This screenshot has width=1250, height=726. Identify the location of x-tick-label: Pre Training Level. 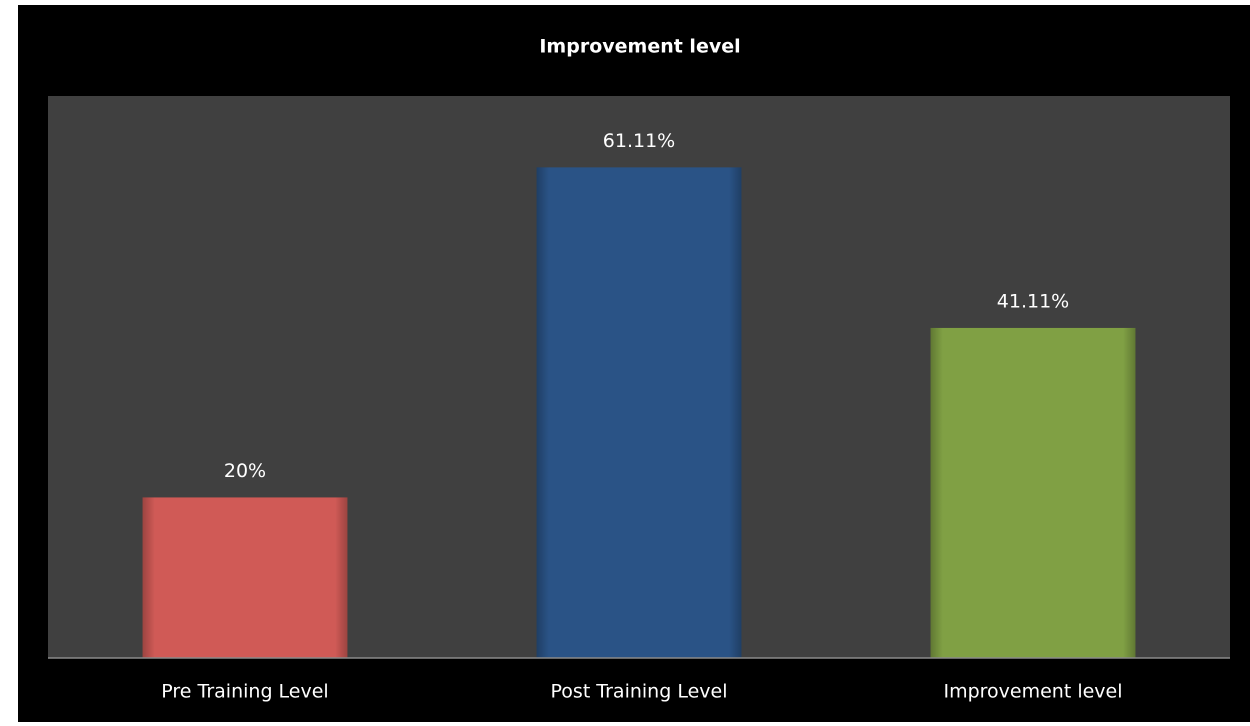
(244, 692).